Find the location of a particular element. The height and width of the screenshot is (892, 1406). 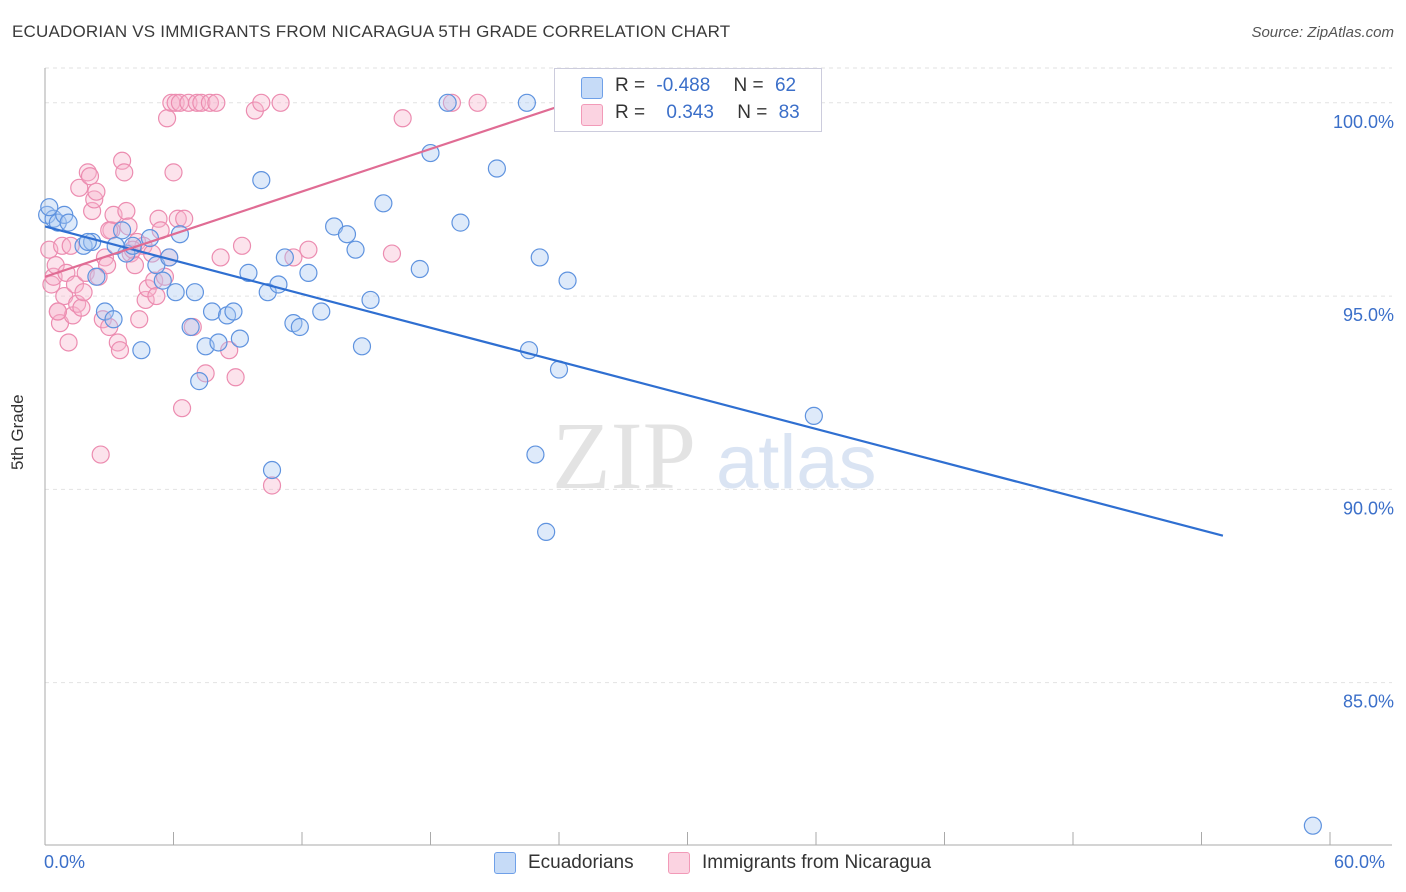

series-nicaragua-points is located at coordinates (263, 294).